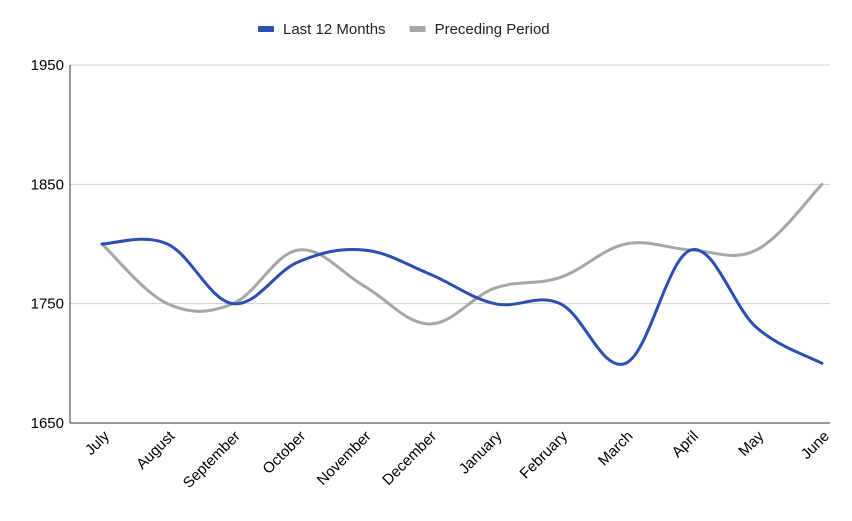  Describe the element at coordinates (685, 444) in the screenshot. I see `x-tick-label: April` at that location.